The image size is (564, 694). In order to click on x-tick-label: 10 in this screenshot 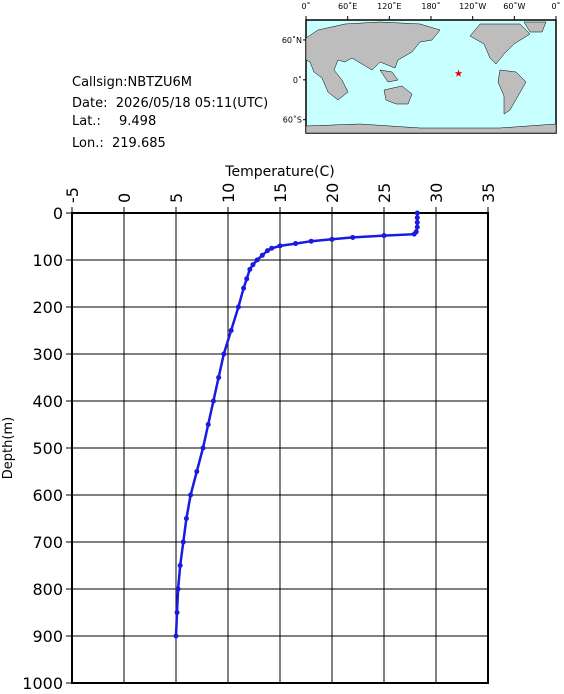, I will do `click(228, 193)`.